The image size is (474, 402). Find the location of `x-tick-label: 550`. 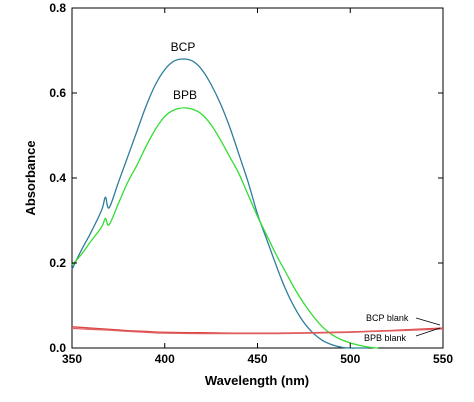

x-tick-label: 550 is located at coordinates (443, 359).